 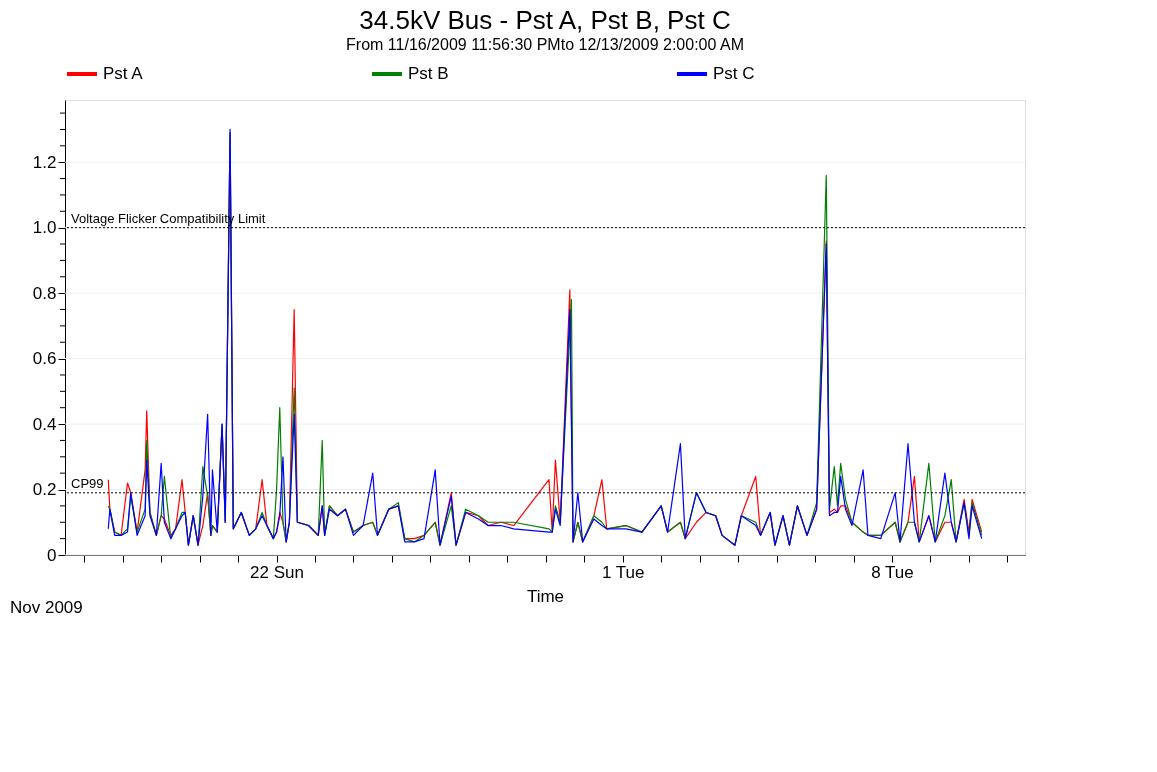 What do you see at coordinates (123, 73) in the screenshot?
I see `legend-label: Pst A` at bounding box center [123, 73].